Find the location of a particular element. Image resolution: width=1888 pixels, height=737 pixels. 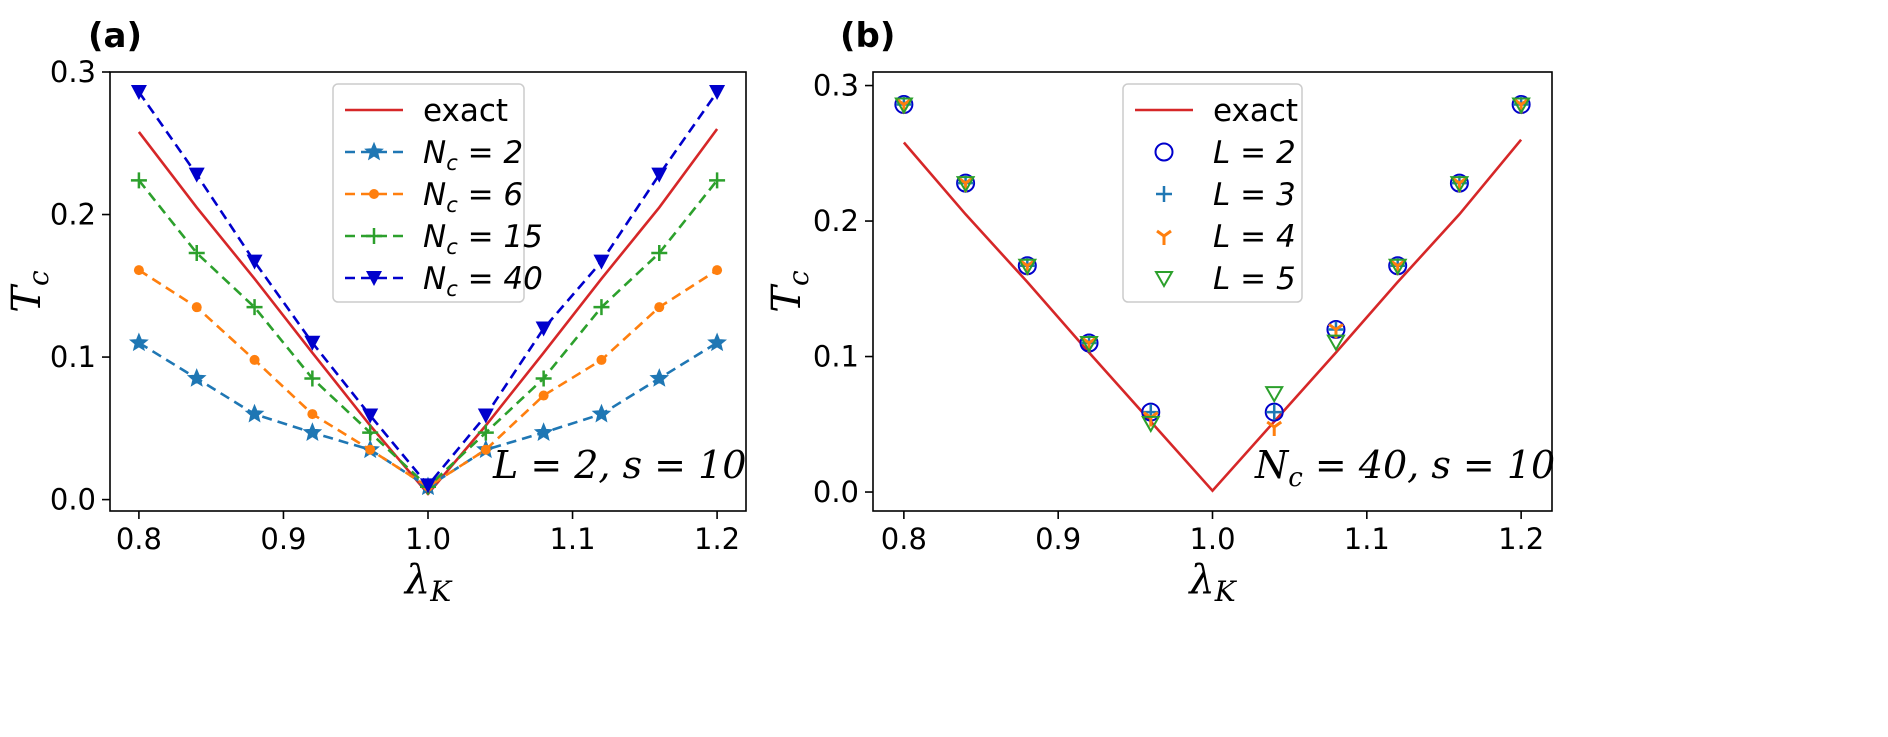

legend-item: Nc = 2 is located at coordinates (434, 155).